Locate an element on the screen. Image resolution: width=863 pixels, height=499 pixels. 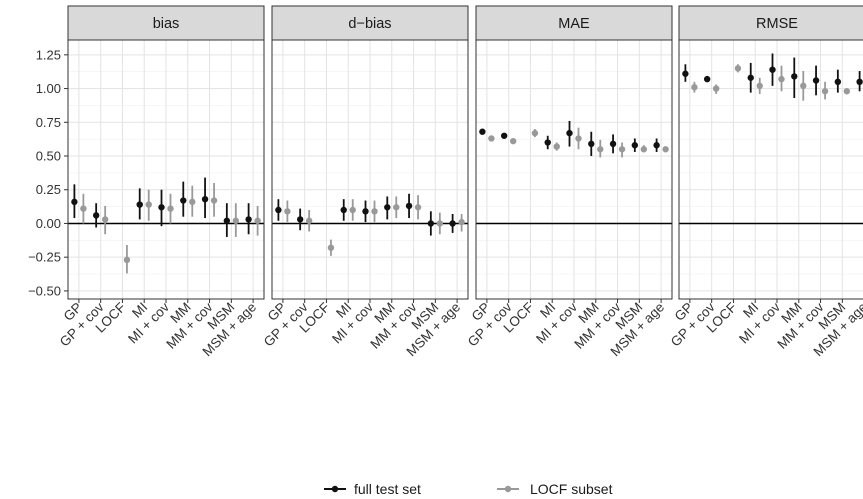
plot-area-rmse is located at coordinates (771, 169).